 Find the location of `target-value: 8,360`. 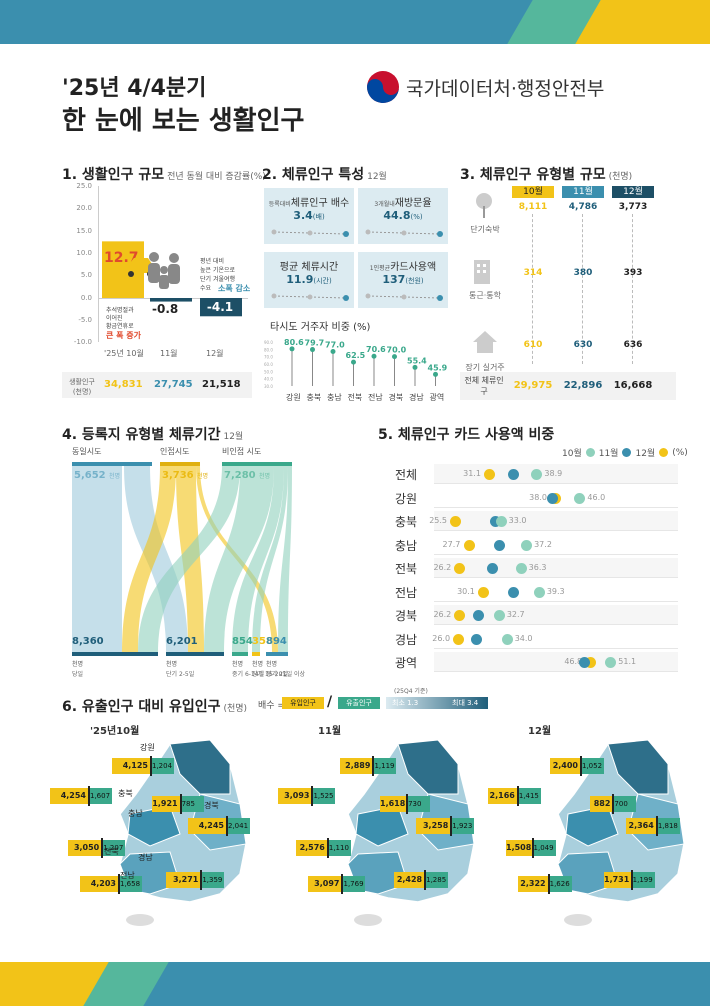

target-value: 8,360 is located at coordinates (88, 641).